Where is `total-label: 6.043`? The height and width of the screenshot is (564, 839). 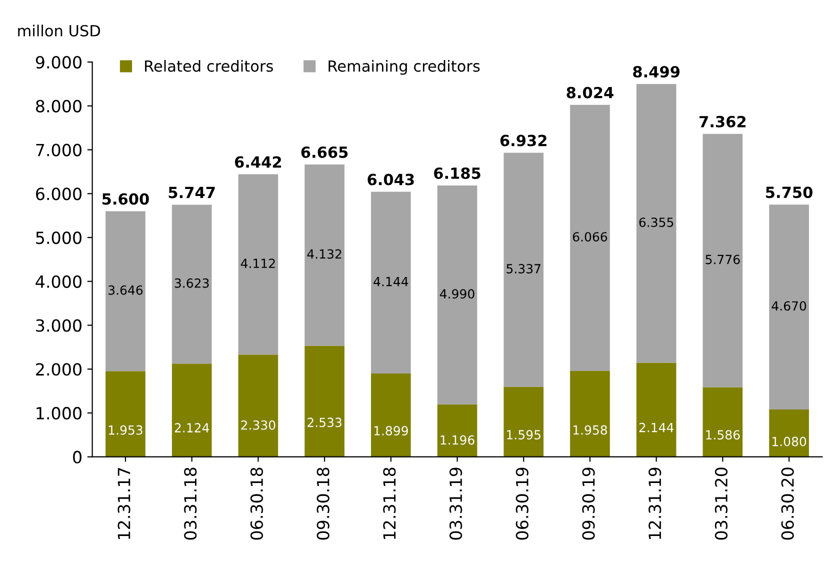
total-label: 6.043 is located at coordinates (391, 180).